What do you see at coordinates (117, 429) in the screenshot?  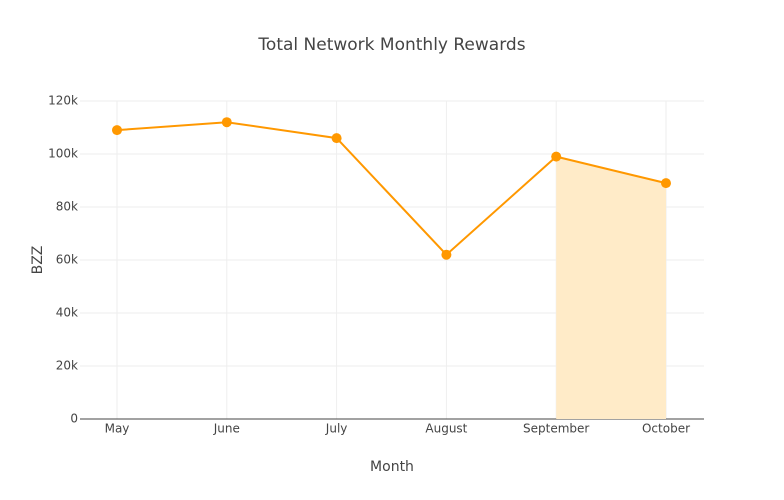 I see `x-tick-label: May` at bounding box center [117, 429].